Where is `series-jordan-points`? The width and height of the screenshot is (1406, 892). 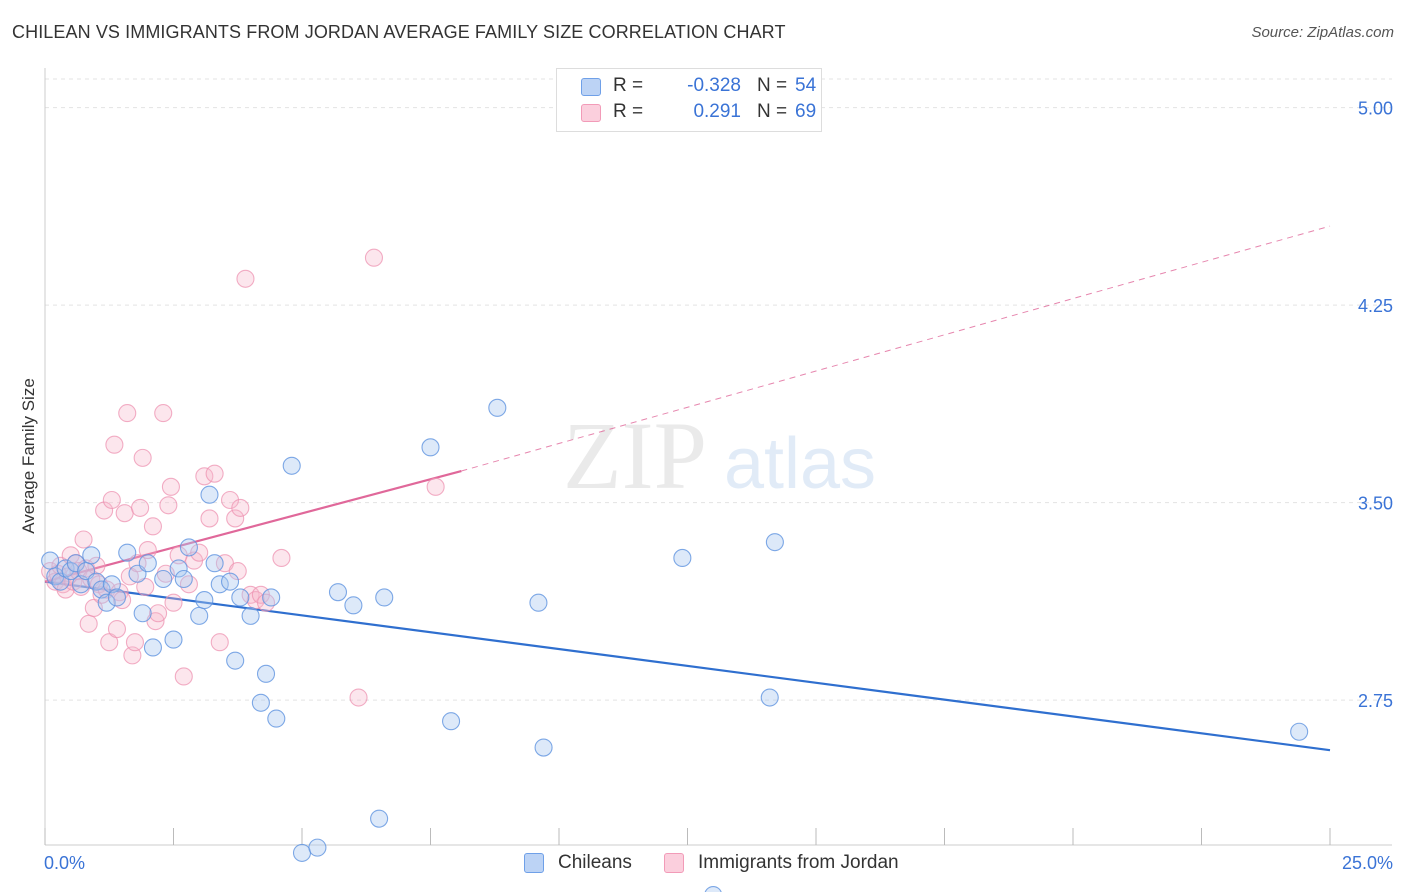 series-jordan-points is located at coordinates (243, 477).